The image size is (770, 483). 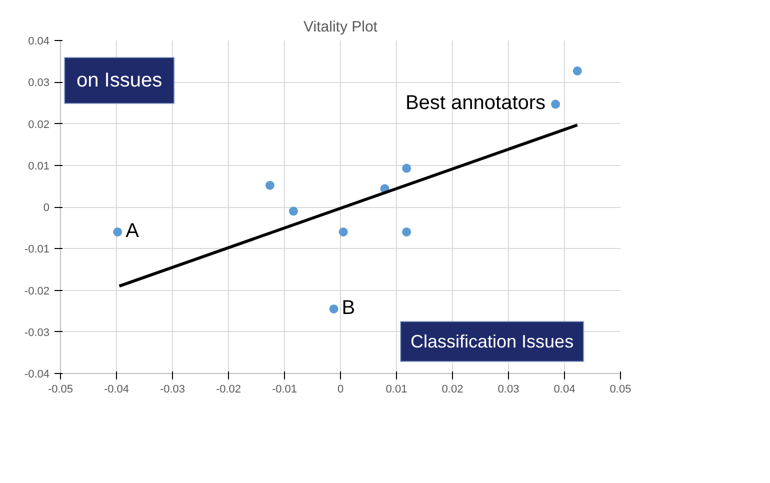 I want to click on x-tick-label: 0.03, so click(x=509, y=390).